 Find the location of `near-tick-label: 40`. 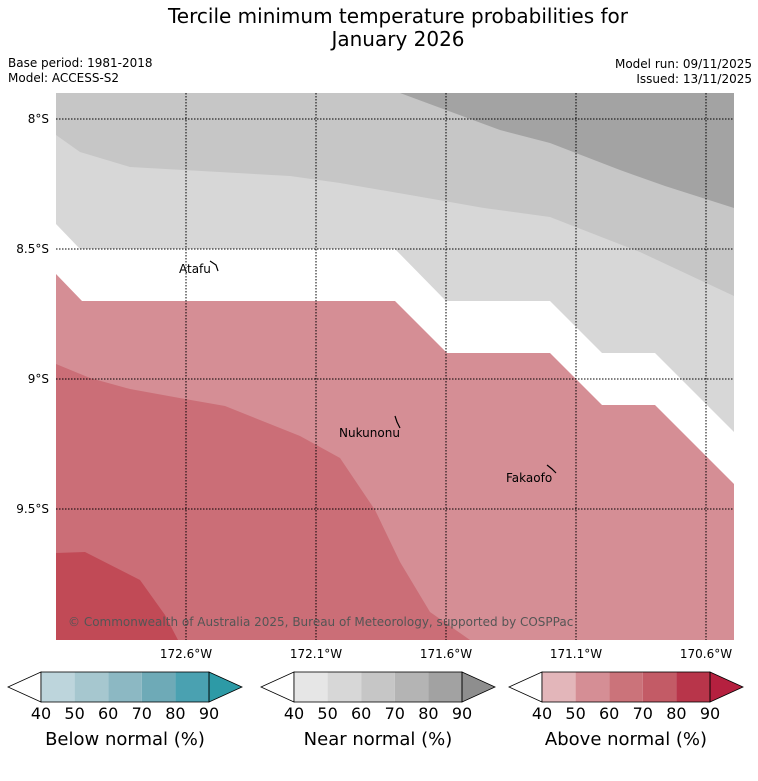

near-tick-label: 40 is located at coordinates (294, 713).